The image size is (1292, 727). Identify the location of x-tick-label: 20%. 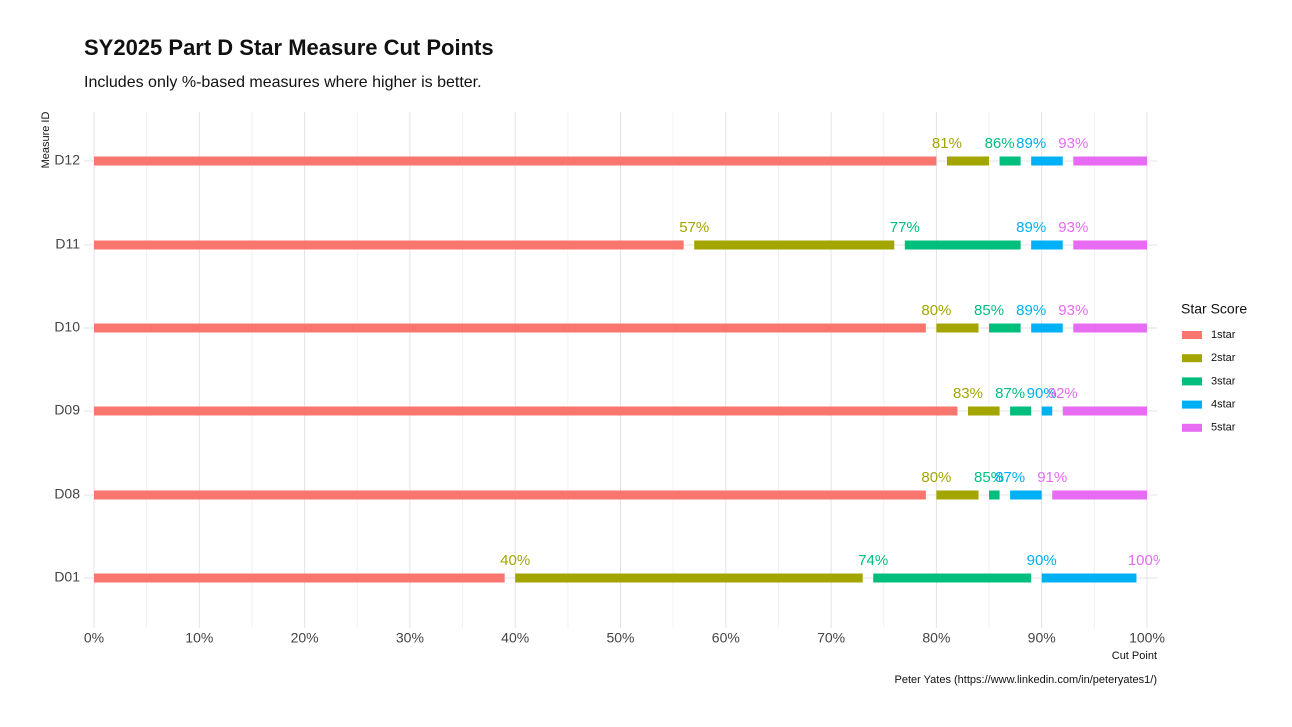
(305, 638).